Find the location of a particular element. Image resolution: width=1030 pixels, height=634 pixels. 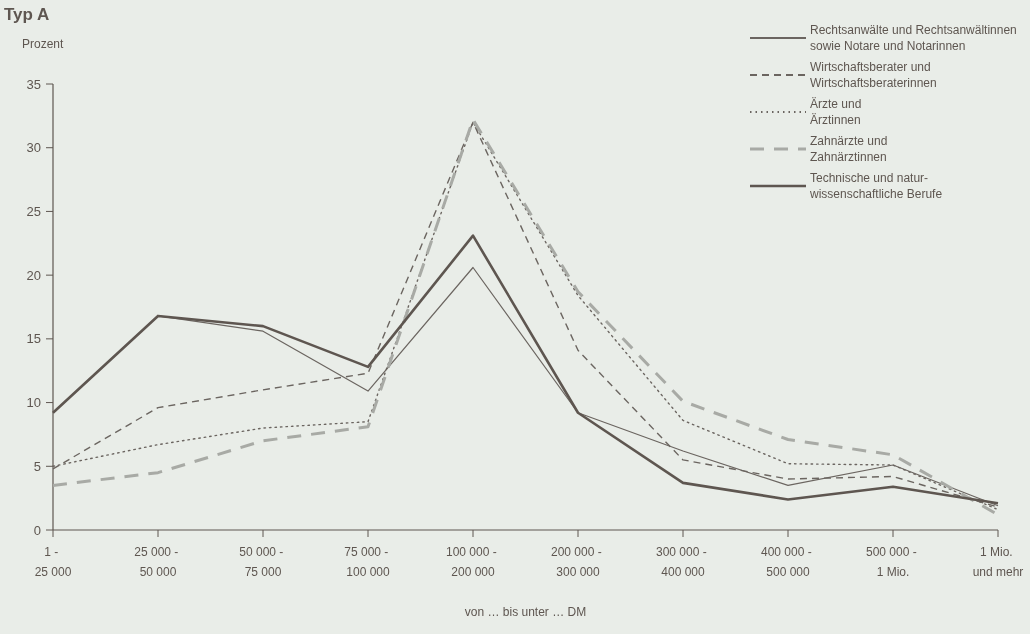

y-tick-label: 30 is located at coordinates (33, 148).